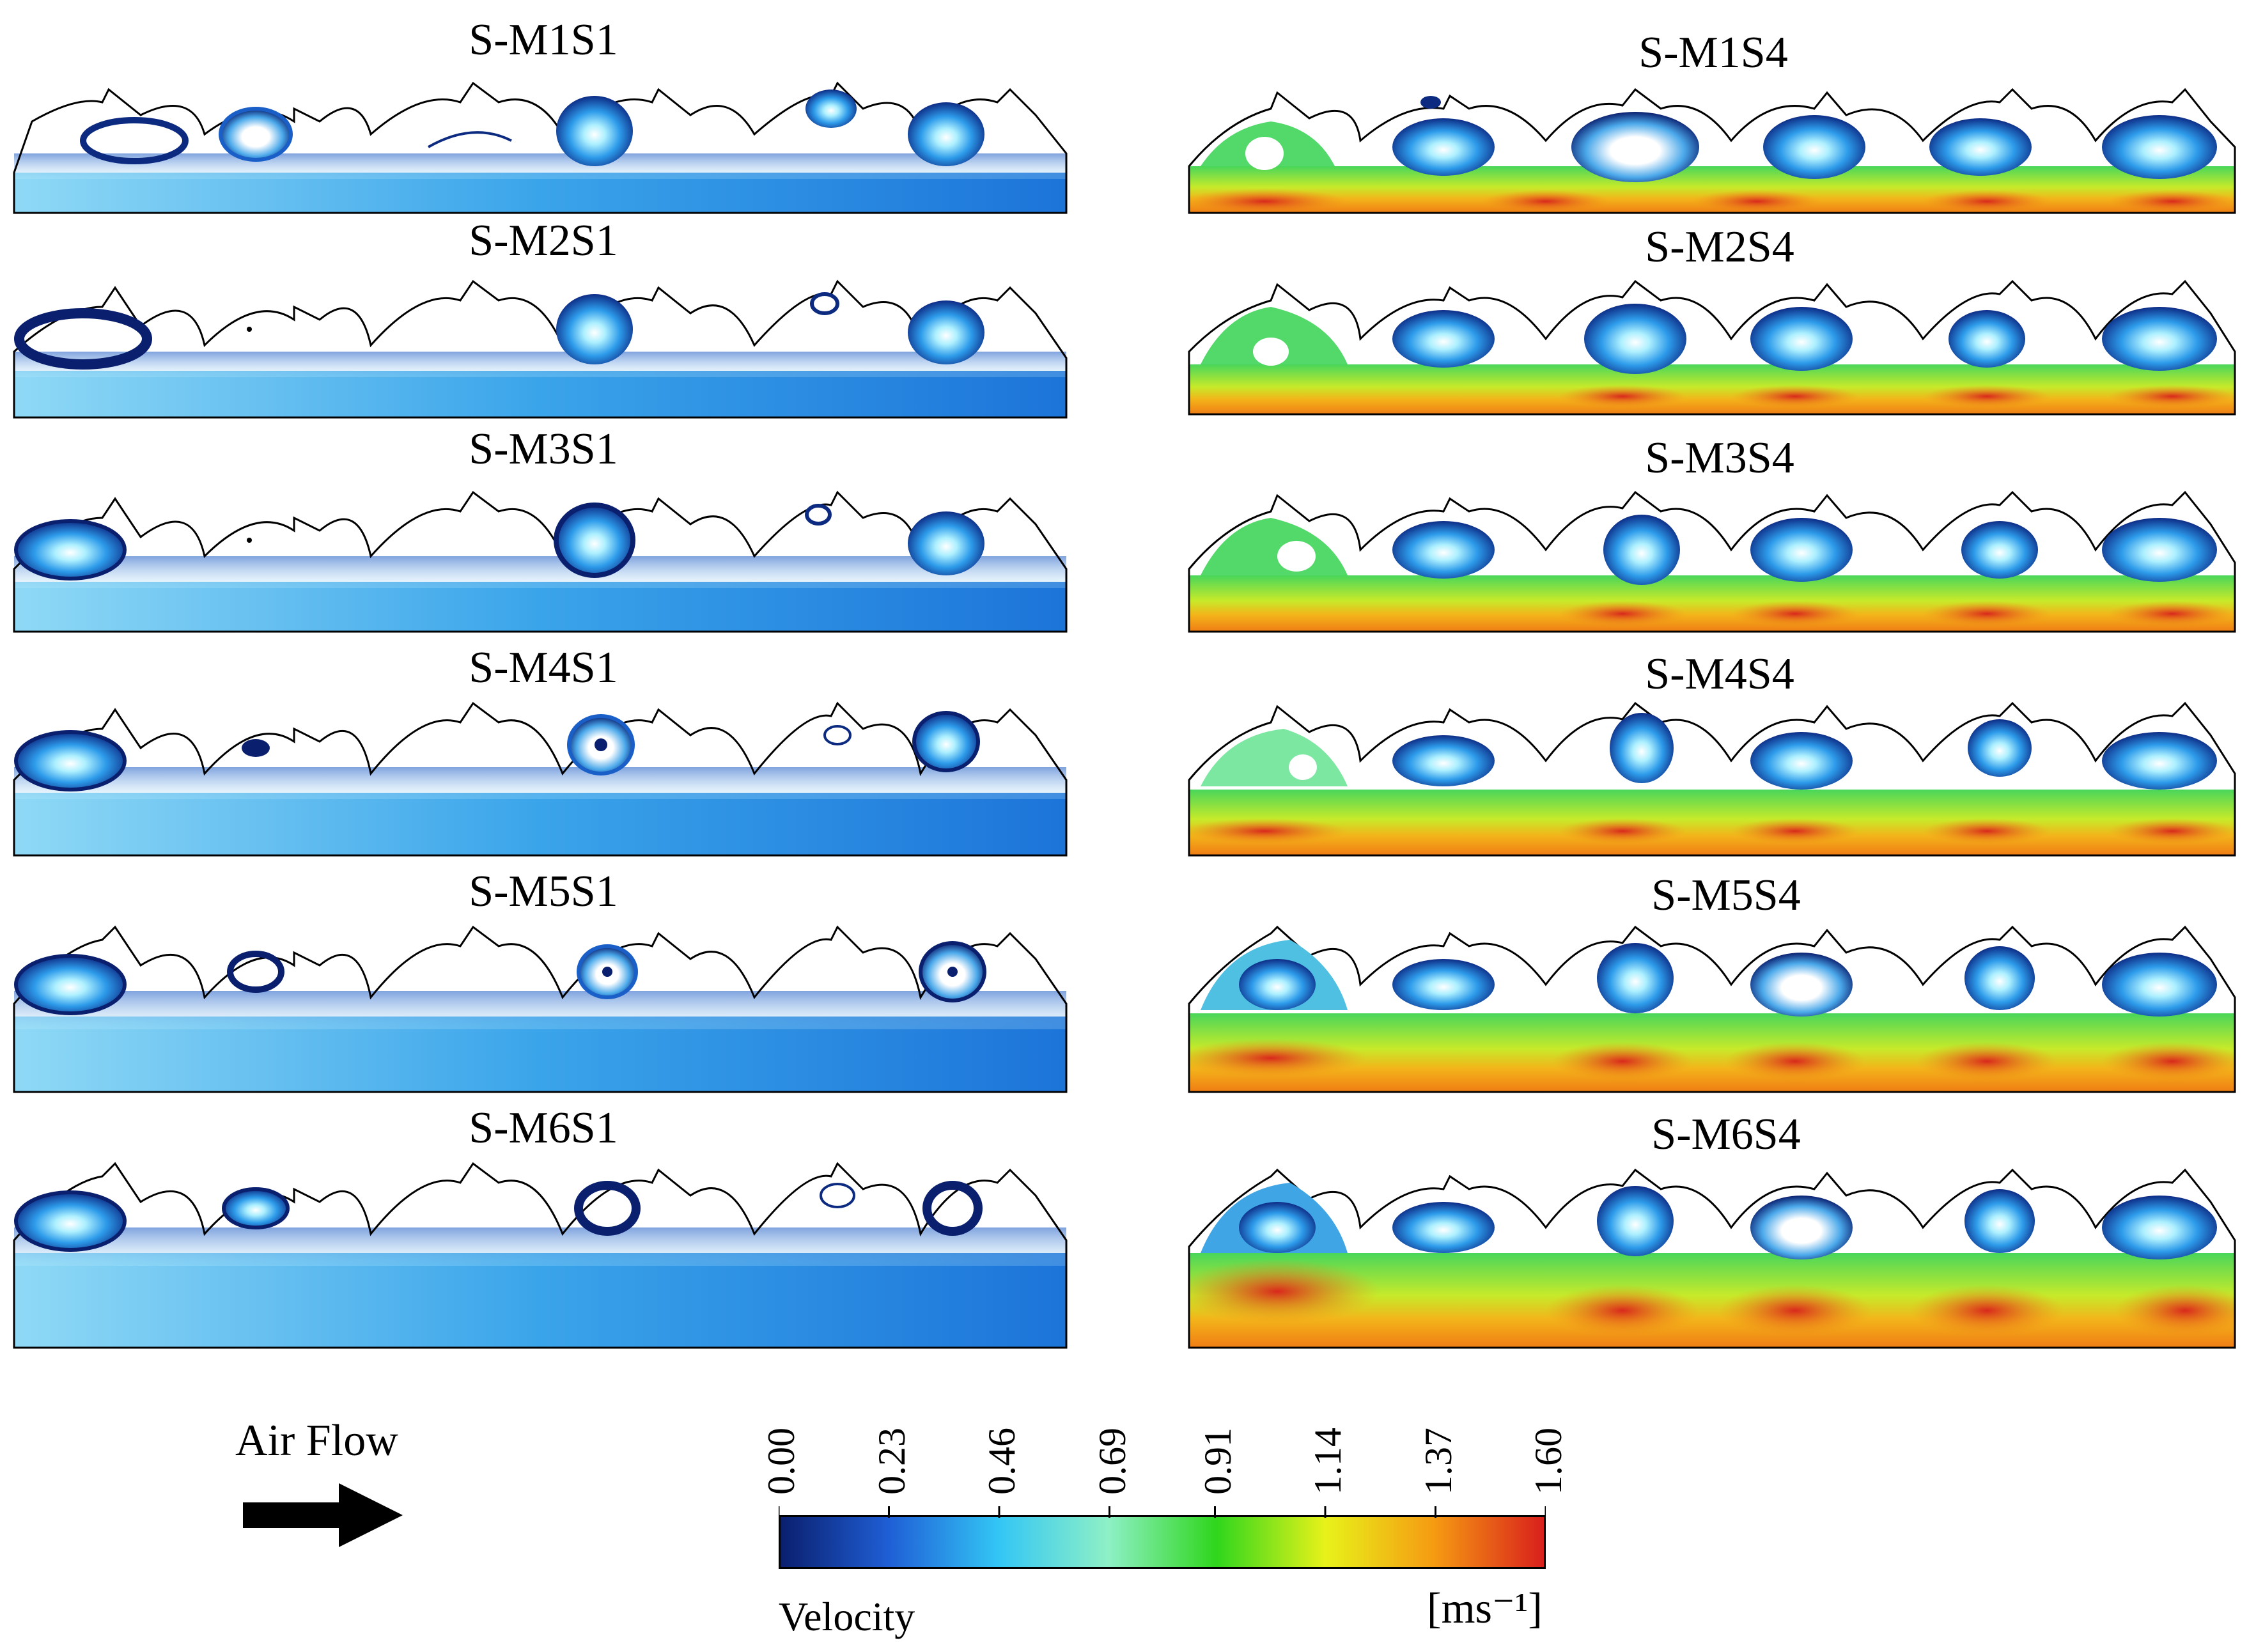  I want to click on panel-title-m5s1: S-M5S1, so click(543, 891).